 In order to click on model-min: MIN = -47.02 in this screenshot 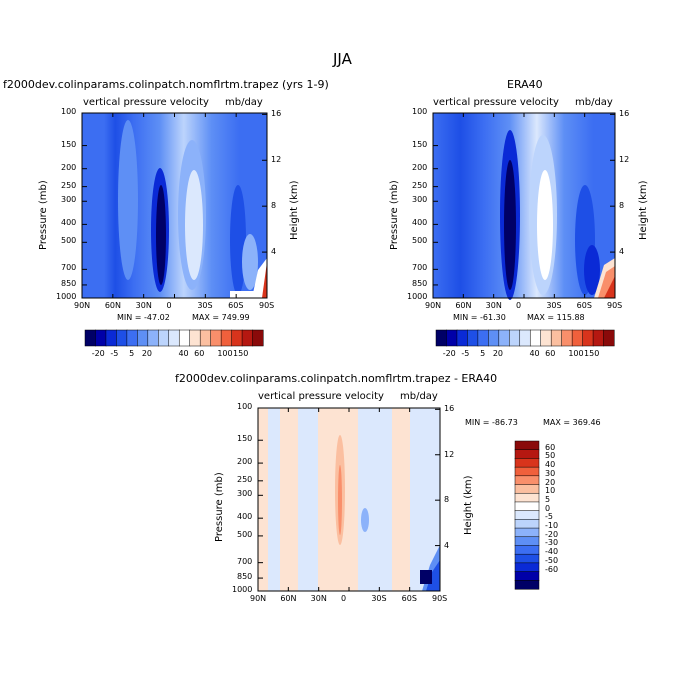, I will do `click(143, 317)`.